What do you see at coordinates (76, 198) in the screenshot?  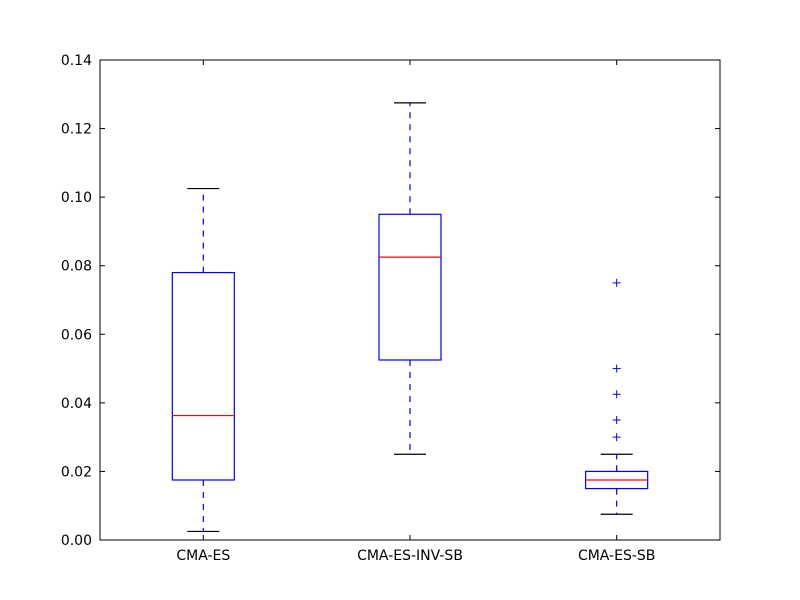 I see `y-tick-label: 0.10` at bounding box center [76, 198].